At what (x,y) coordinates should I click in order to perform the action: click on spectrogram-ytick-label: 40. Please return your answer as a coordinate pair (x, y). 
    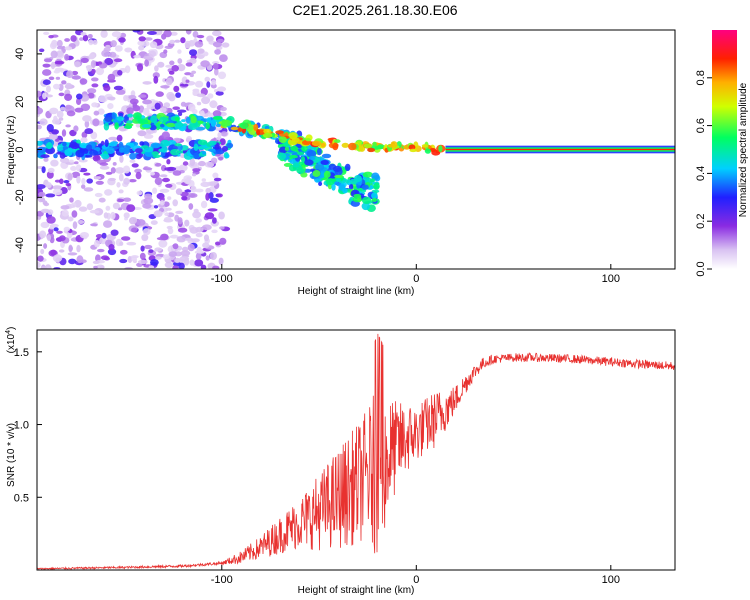
    Looking at the image, I should click on (20, 54).